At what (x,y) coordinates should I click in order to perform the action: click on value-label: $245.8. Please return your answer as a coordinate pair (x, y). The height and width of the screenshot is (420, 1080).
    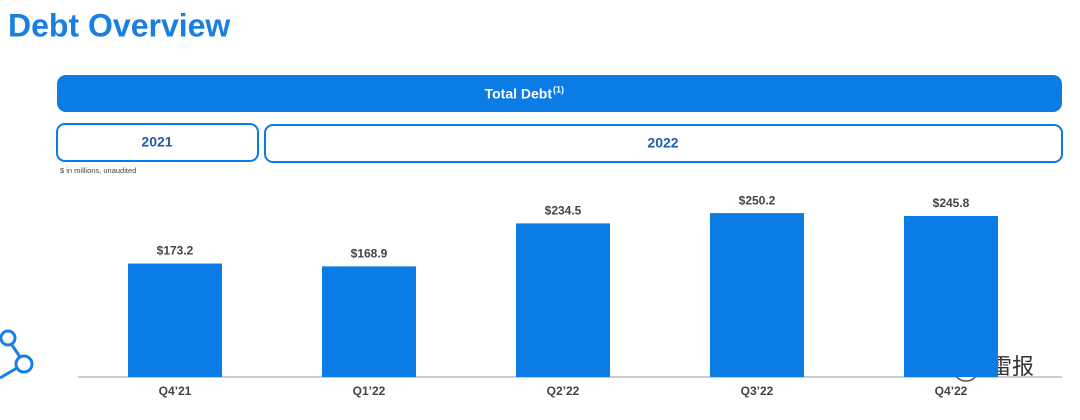
    Looking at the image, I should click on (951, 203).